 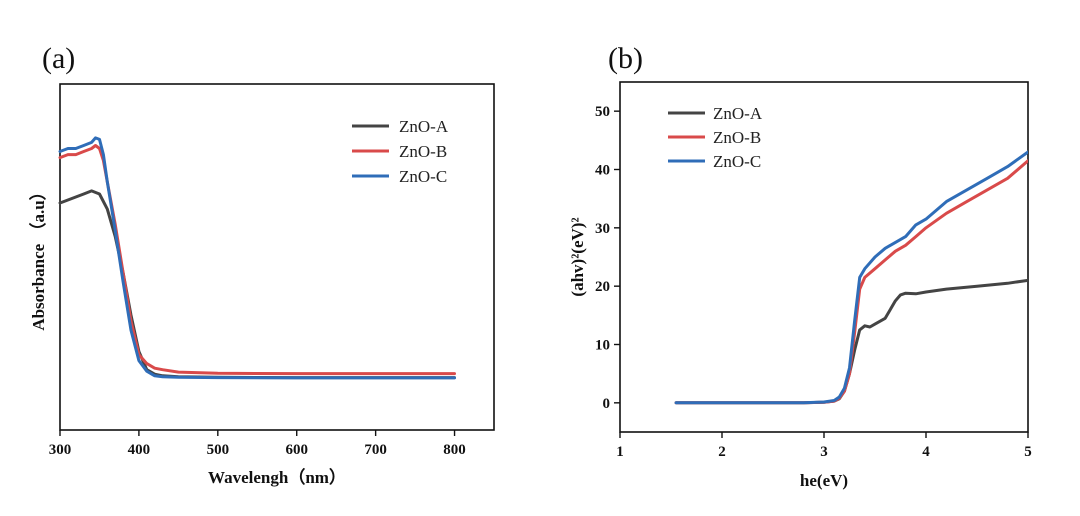 What do you see at coordinates (218, 450) in the screenshot?
I see `panel-a-x-tick-label: 500` at bounding box center [218, 450].